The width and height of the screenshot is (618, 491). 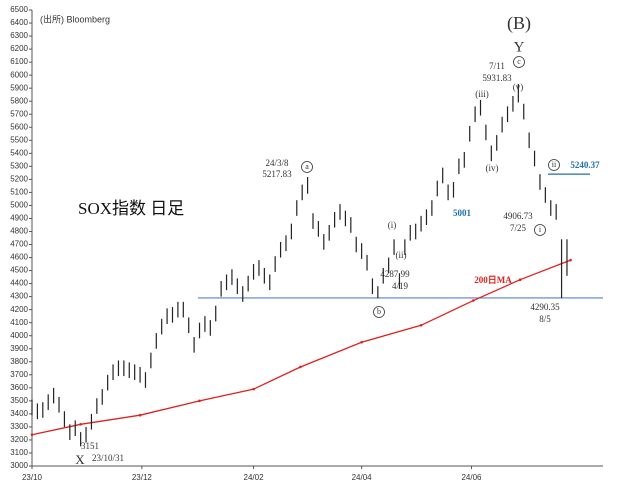 What do you see at coordinates (19, 348) in the screenshot?
I see `y-tick-label: 3900` at bounding box center [19, 348].